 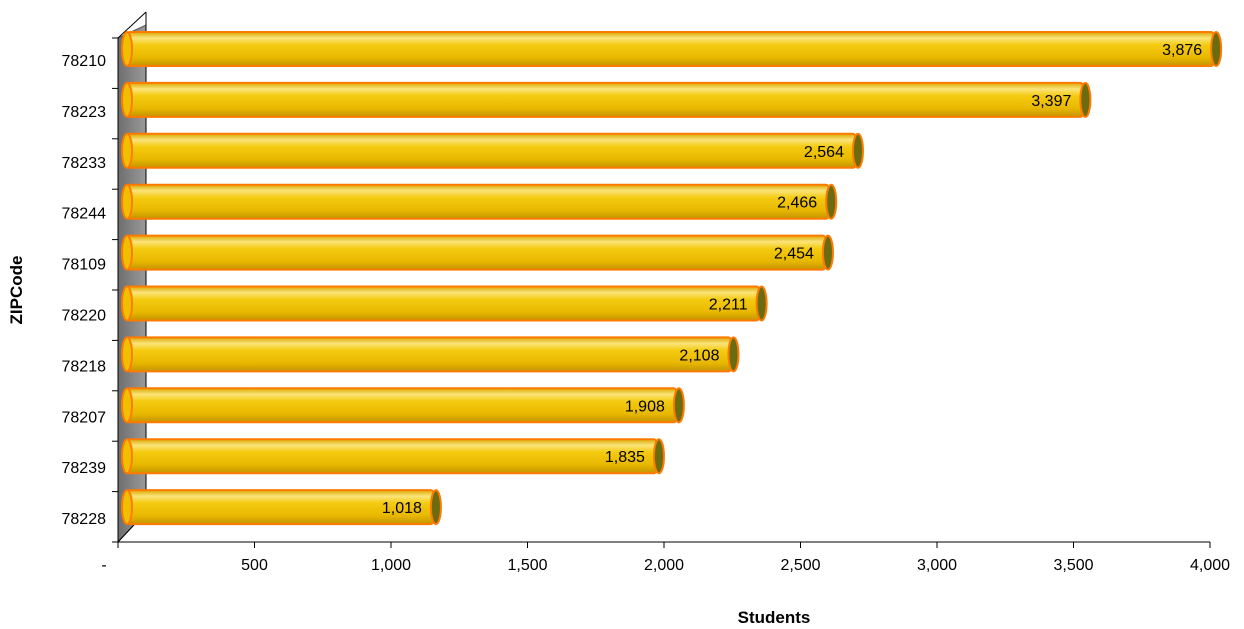 I want to click on bar-value-label: 2,454, so click(x=794, y=254).